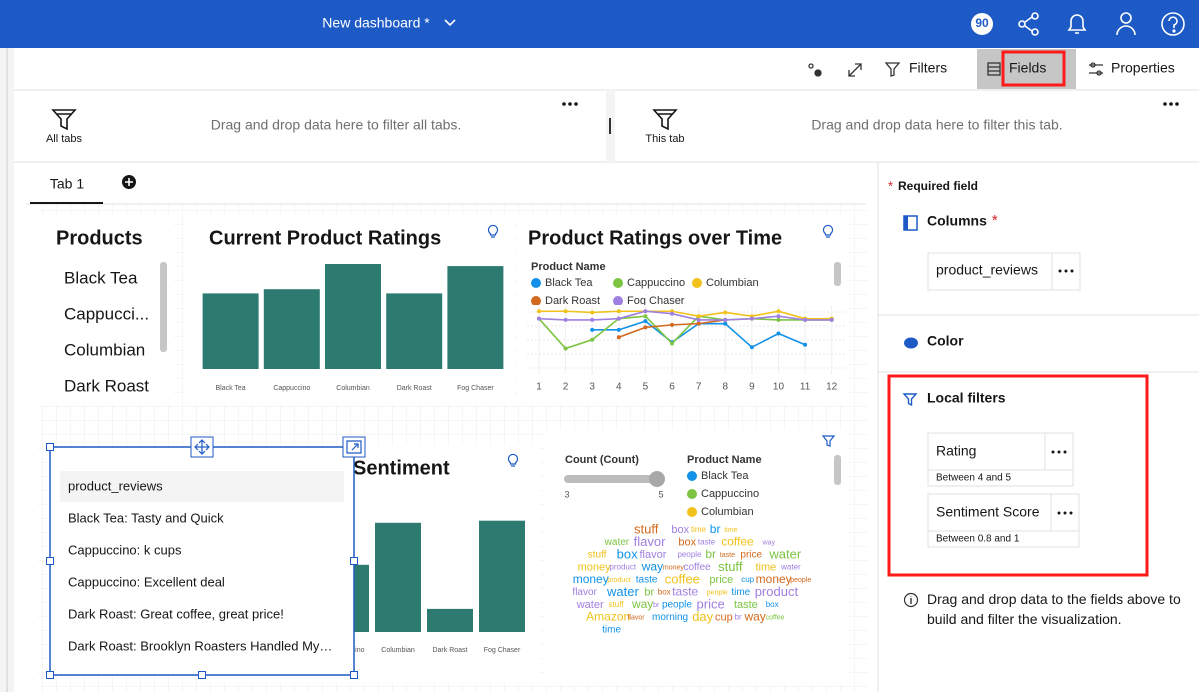  I want to click on move-icon, so click(202, 447).